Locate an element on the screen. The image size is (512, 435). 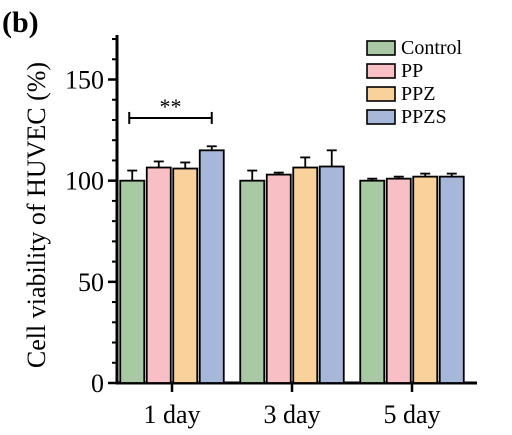
x-tick-label: 3 day is located at coordinates (291, 414).